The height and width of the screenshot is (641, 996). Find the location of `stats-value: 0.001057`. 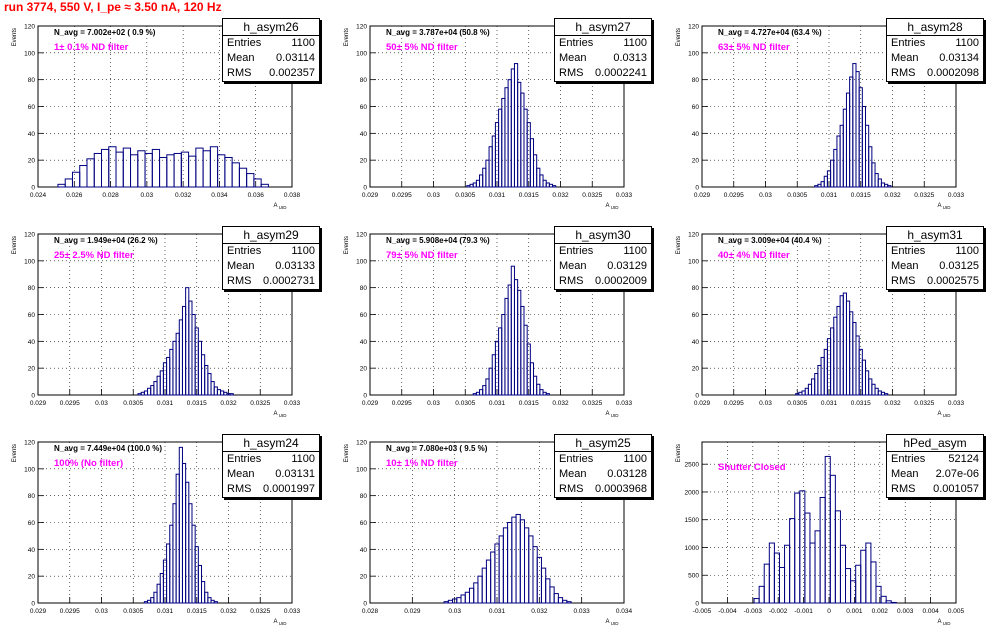

stats-value: 0.001057 is located at coordinates (956, 489).